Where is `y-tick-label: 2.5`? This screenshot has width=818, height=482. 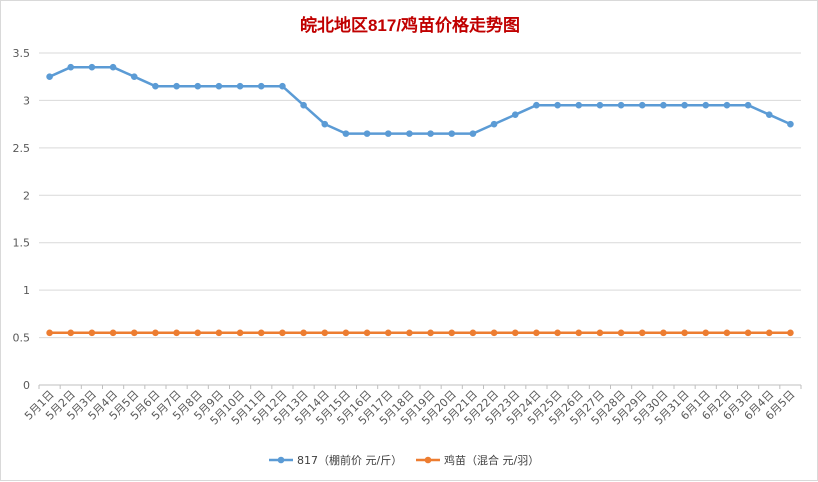
y-tick-label: 2.5 is located at coordinates (22, 148).